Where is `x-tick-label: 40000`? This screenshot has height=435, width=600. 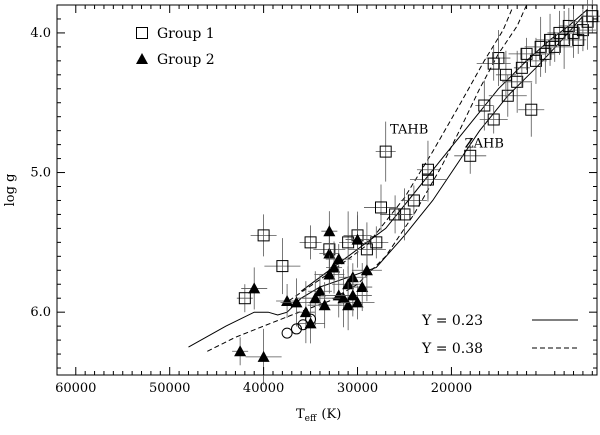 x-tick-label: 40000 is located at coordinates (263, 388).